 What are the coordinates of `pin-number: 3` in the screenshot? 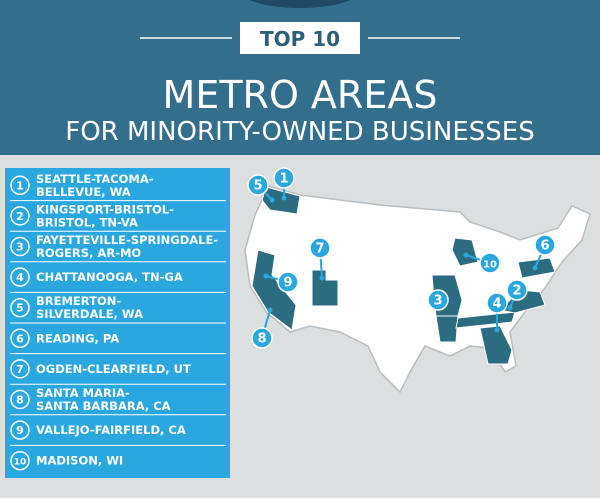 It's located at (437, 301).